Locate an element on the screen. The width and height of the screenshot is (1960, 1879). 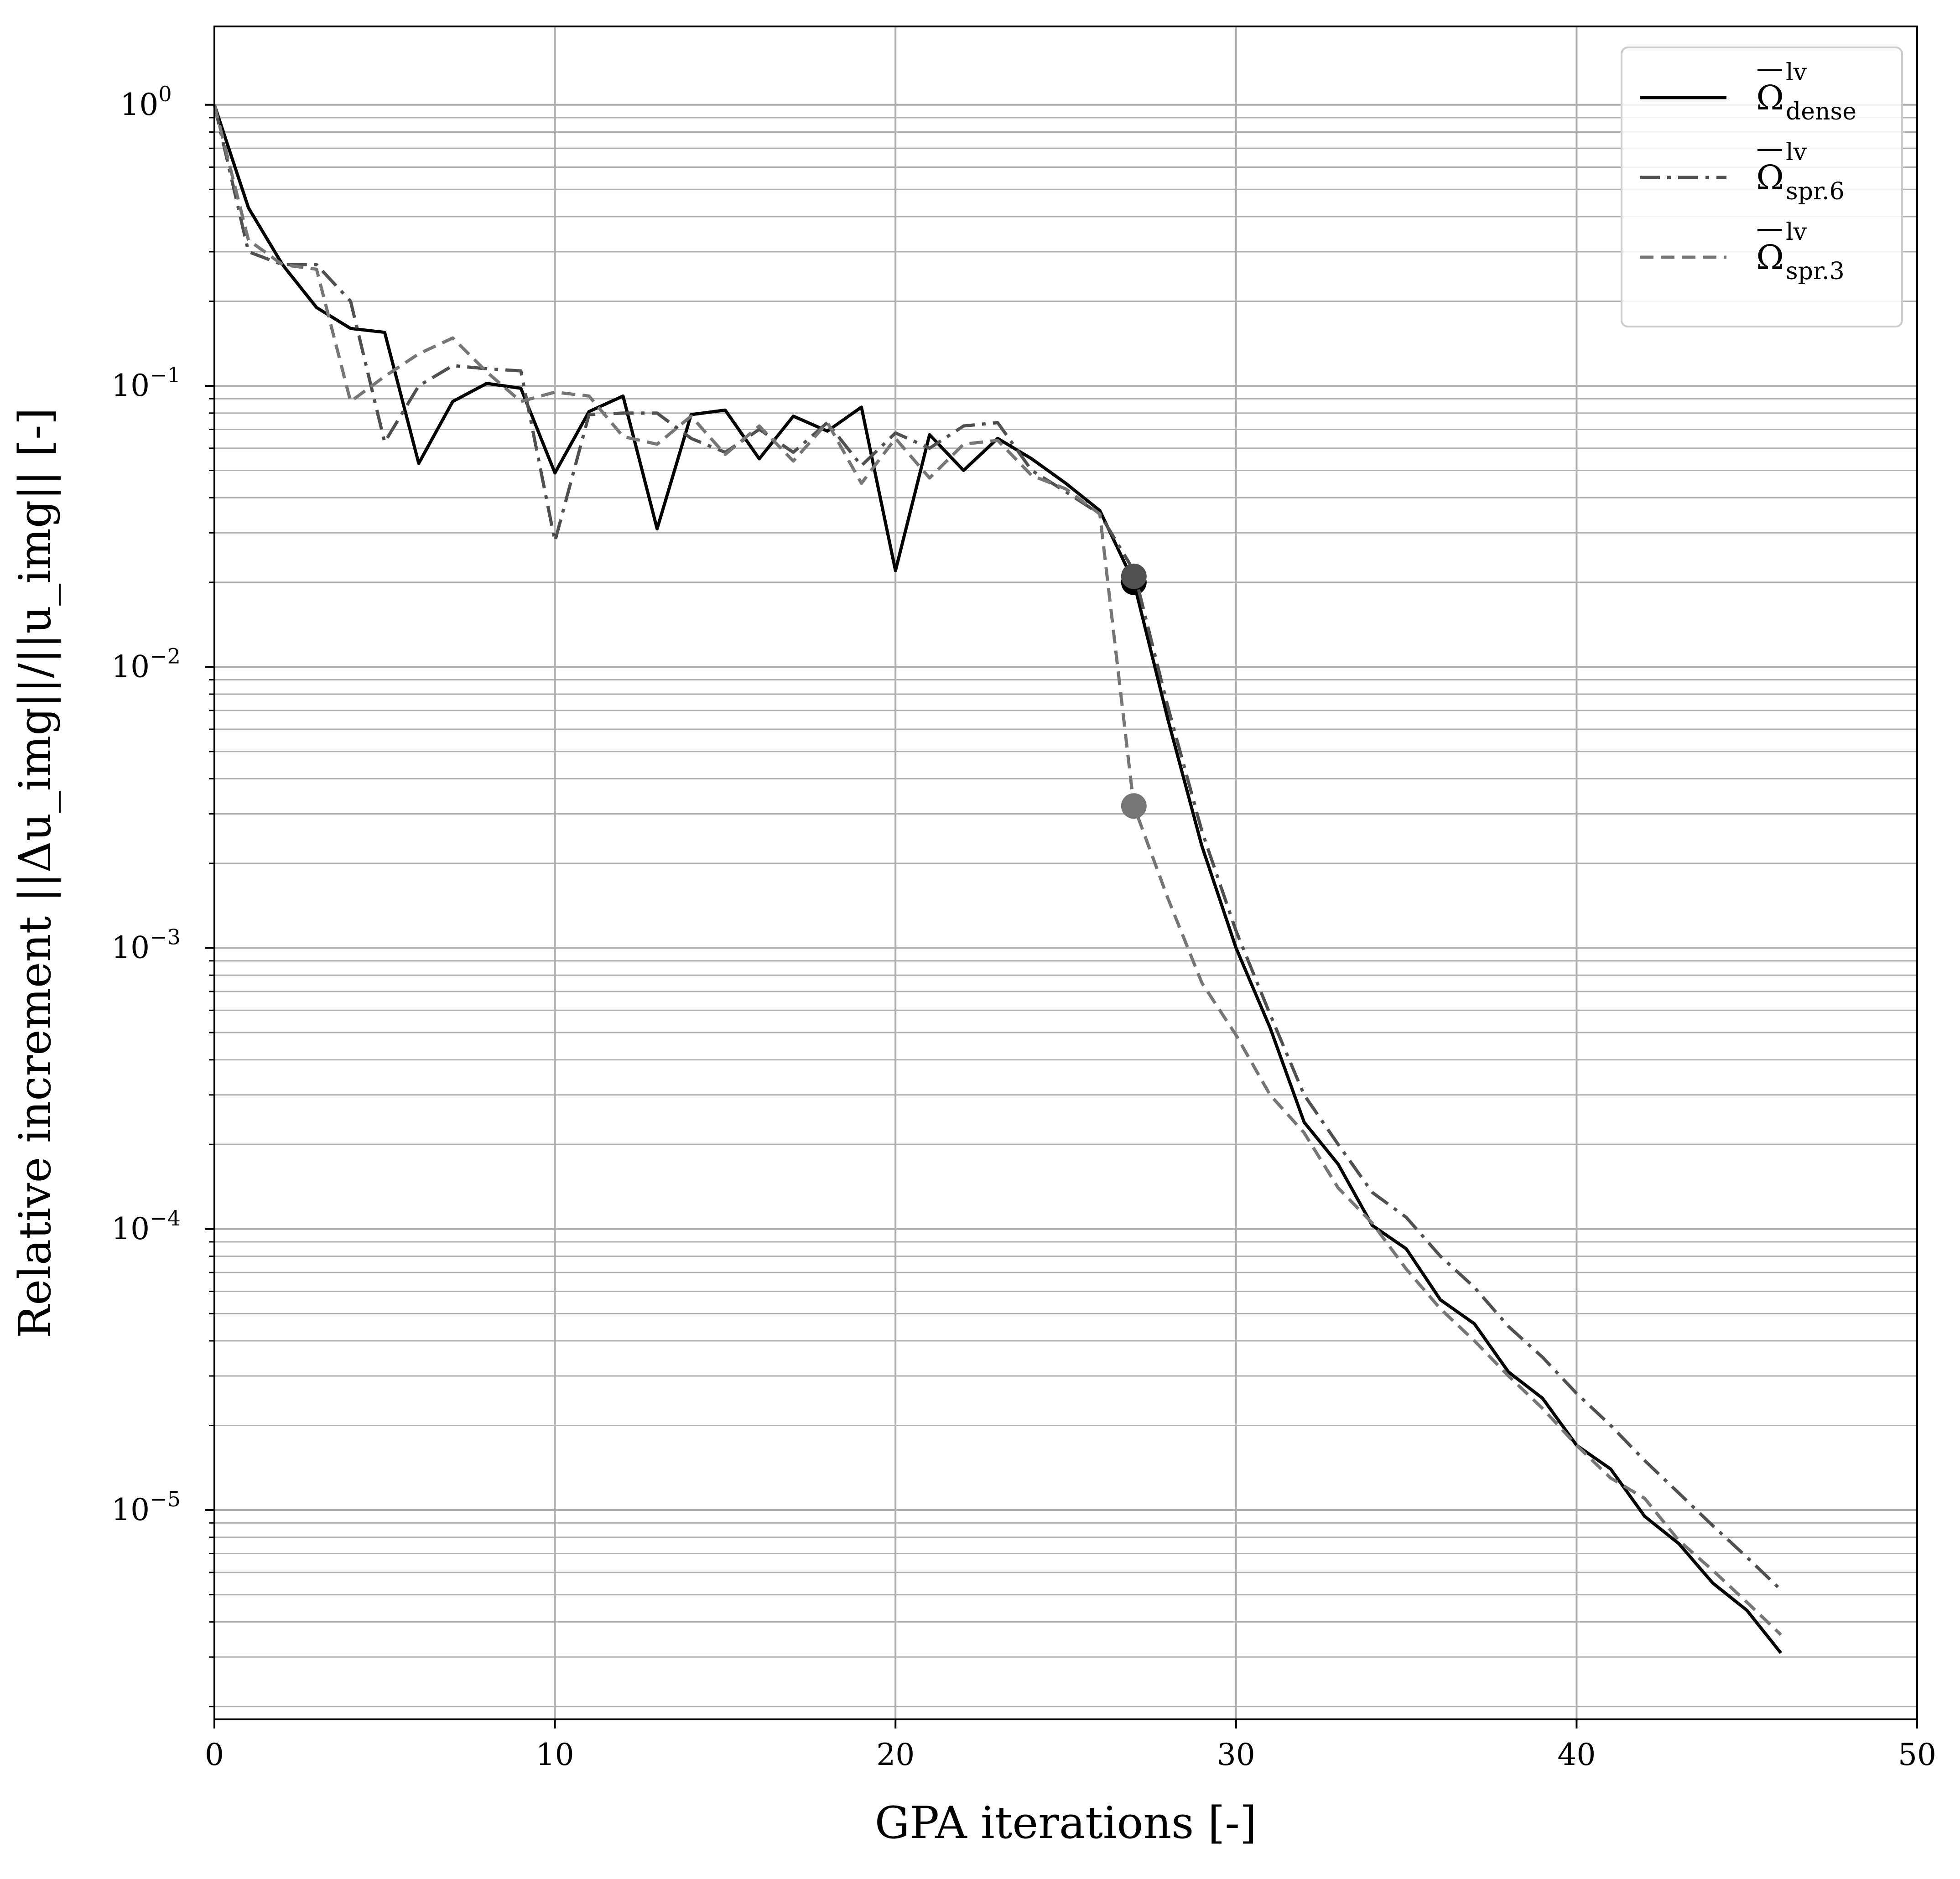
legend-label-1: Ω is located at coordinates (1770, 178).